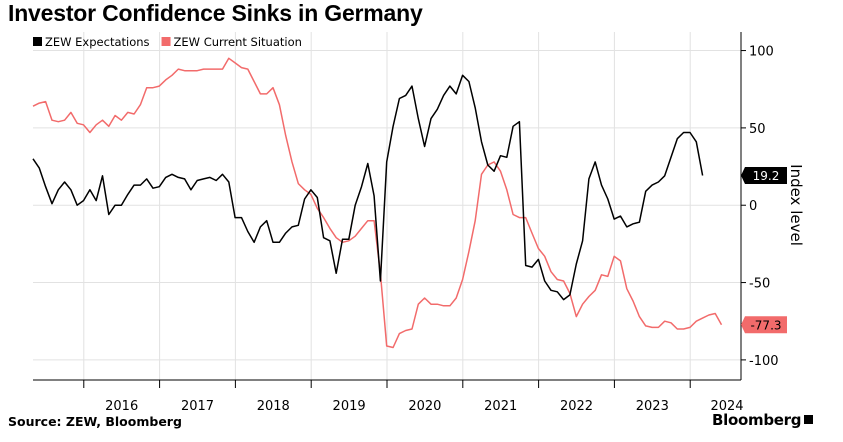 Image resolution: width=843 pixels, height=442 pixels. I want to click on legend-item: ZEW Current Situation, so click(231, 42).